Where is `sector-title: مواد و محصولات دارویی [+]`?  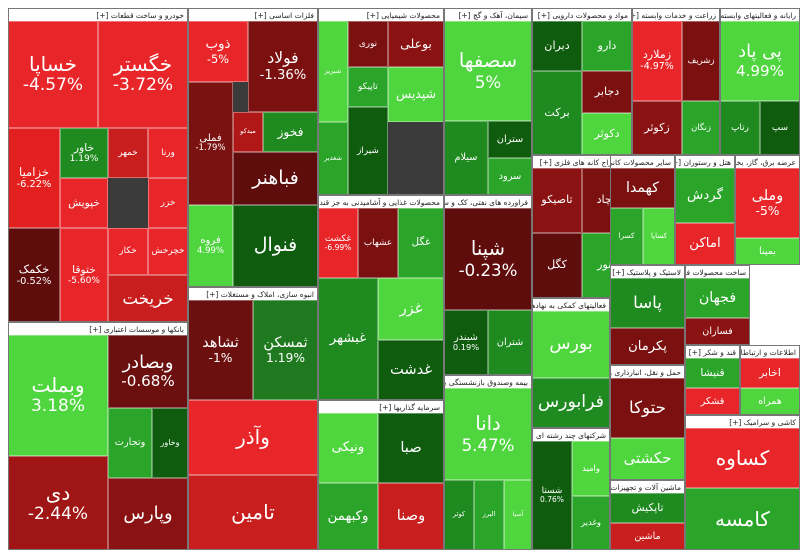
sector-title: مواد و محصولات دارویی [+] is located at coordinates (582, 15).